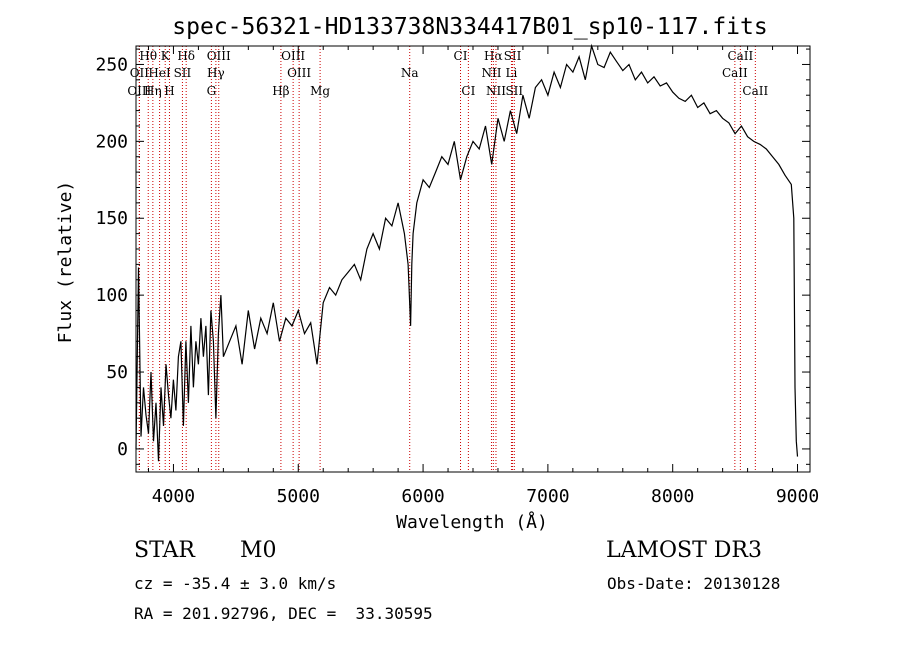 This screenshot has width=900, height=649. I want to click on y-tick-label: 150, so click(111, 218).